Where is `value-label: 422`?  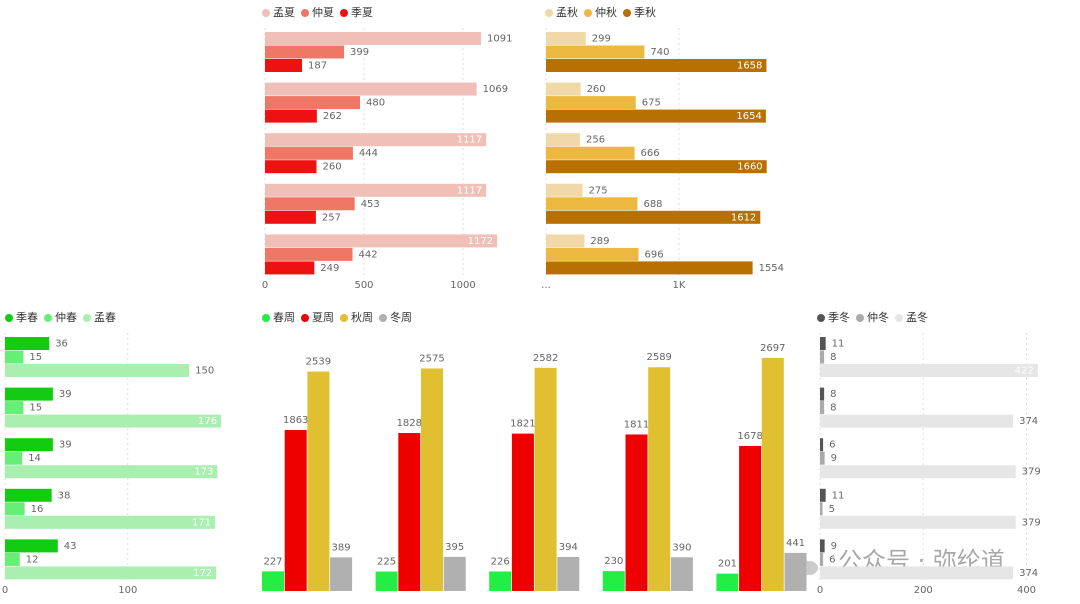
value-label: 422 is located at coordinates (1024, 371).